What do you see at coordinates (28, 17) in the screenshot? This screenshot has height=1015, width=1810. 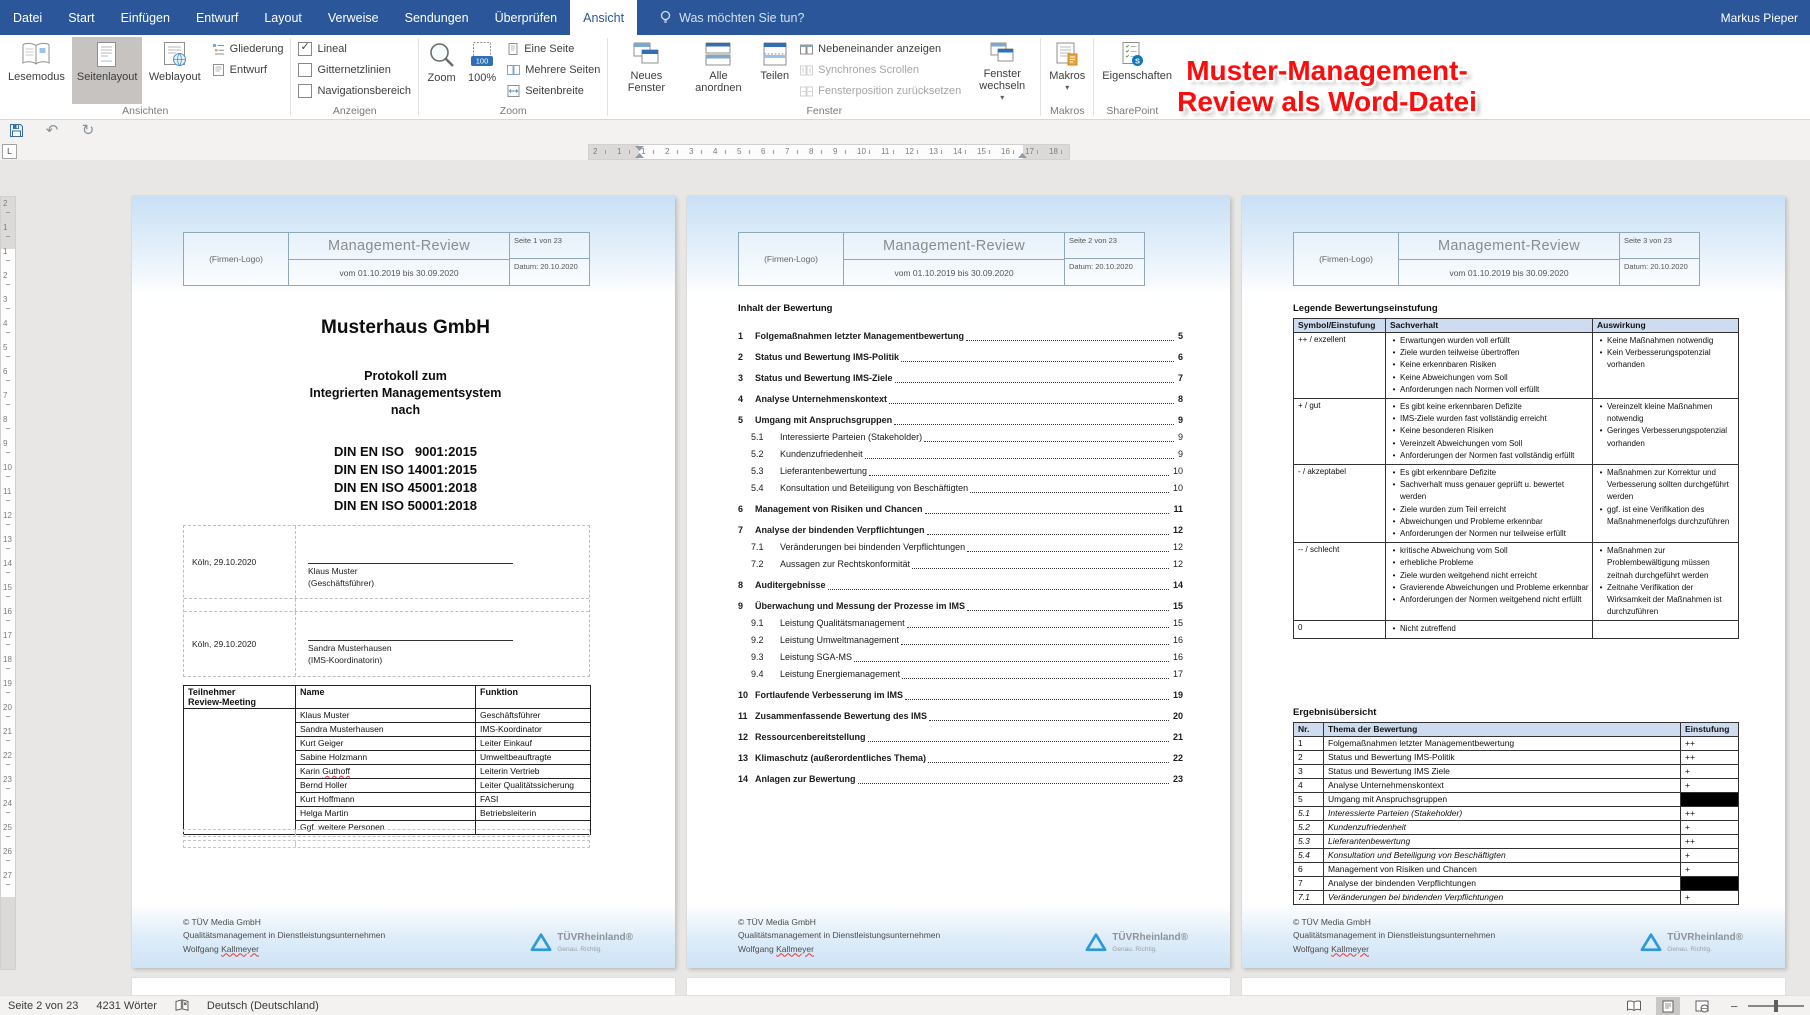 I see `tab-datei: Datei` at bounding box center [28, 17].